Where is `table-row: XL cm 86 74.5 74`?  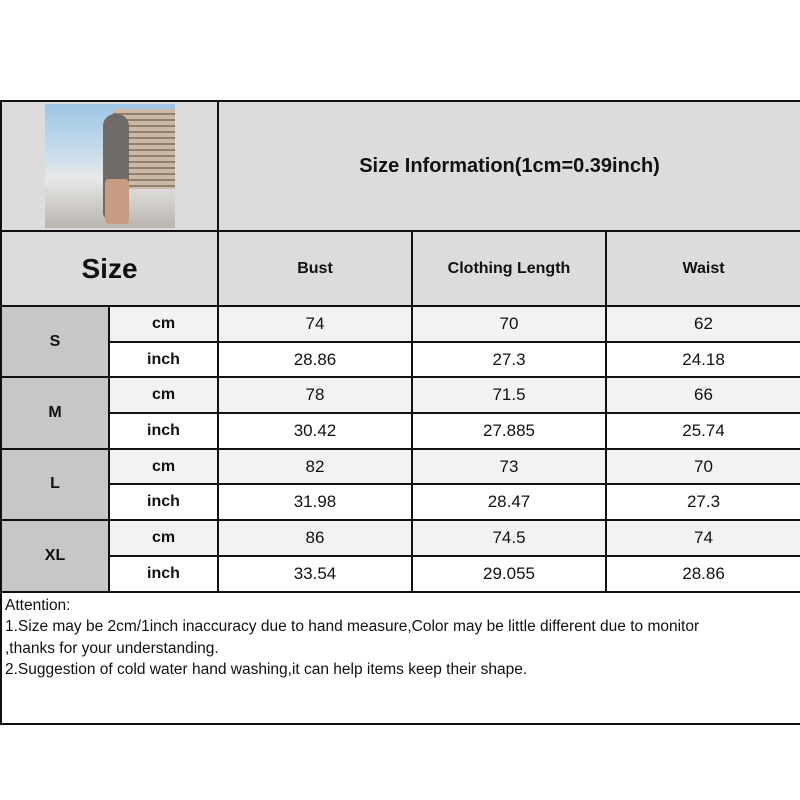 table-row: XL cm 86 74.5 74 is located at coordinates (400, 556).